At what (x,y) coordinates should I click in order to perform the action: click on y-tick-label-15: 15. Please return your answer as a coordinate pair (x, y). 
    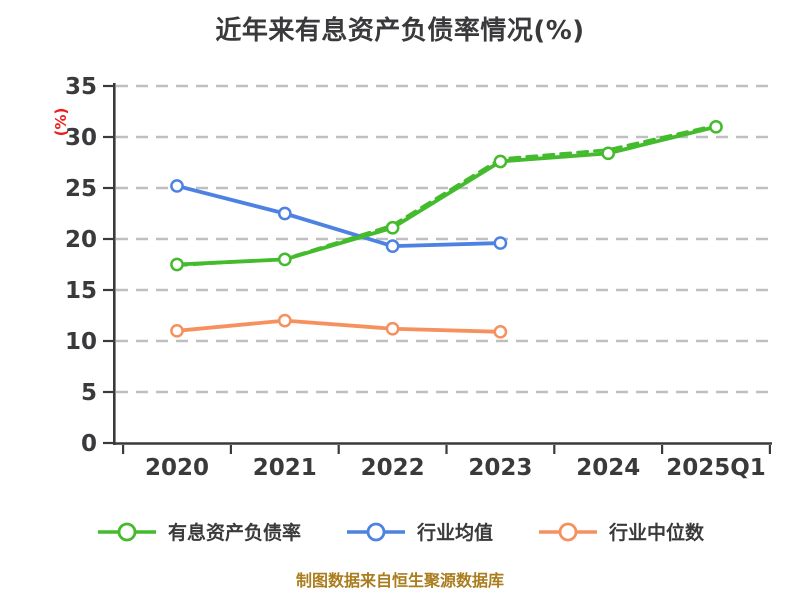
    Looking at the image, I should click on (81, 291).